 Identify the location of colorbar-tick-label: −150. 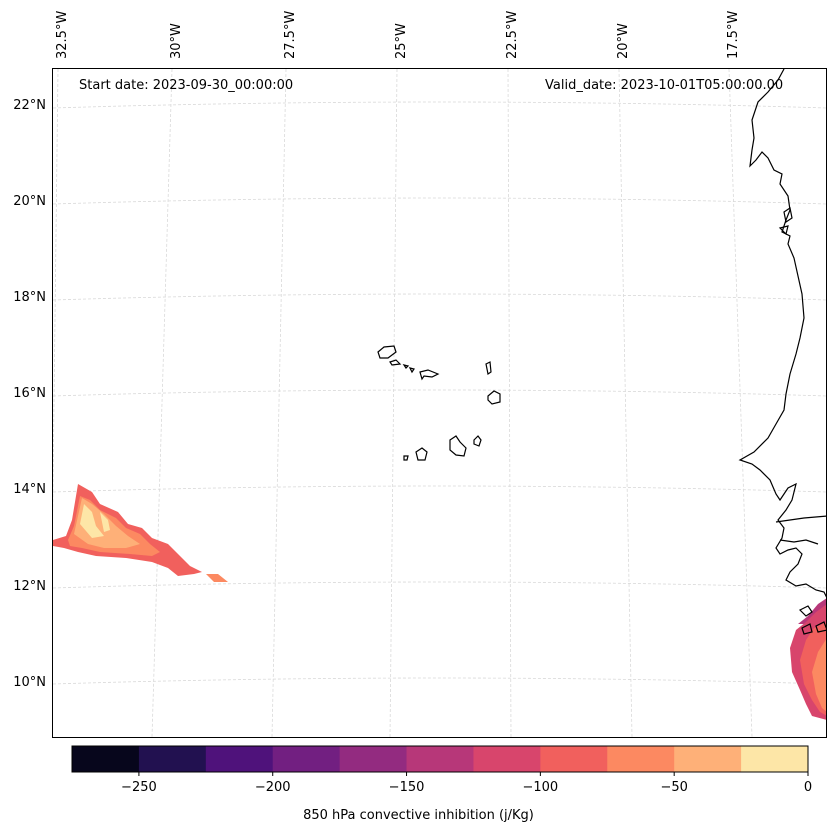
(406, 787).